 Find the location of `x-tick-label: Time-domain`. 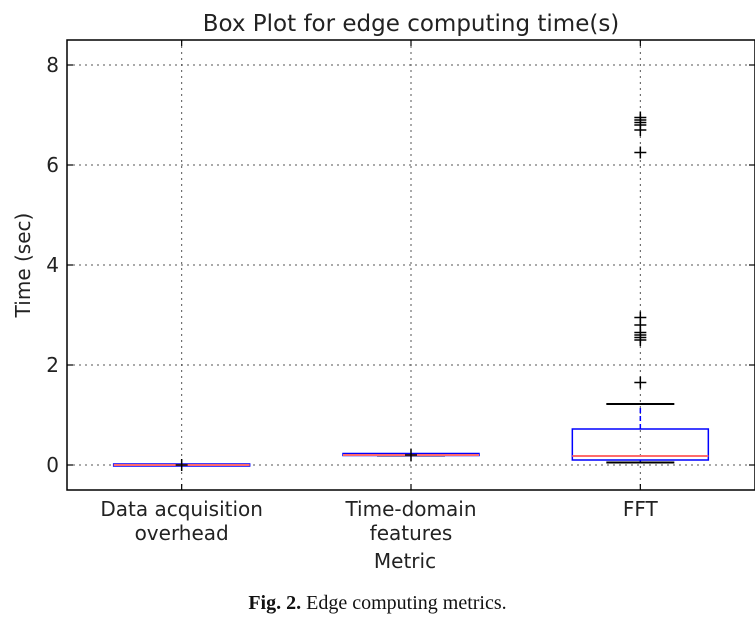

x-tick-label: Time-domain is located at coordinates (410, 509).